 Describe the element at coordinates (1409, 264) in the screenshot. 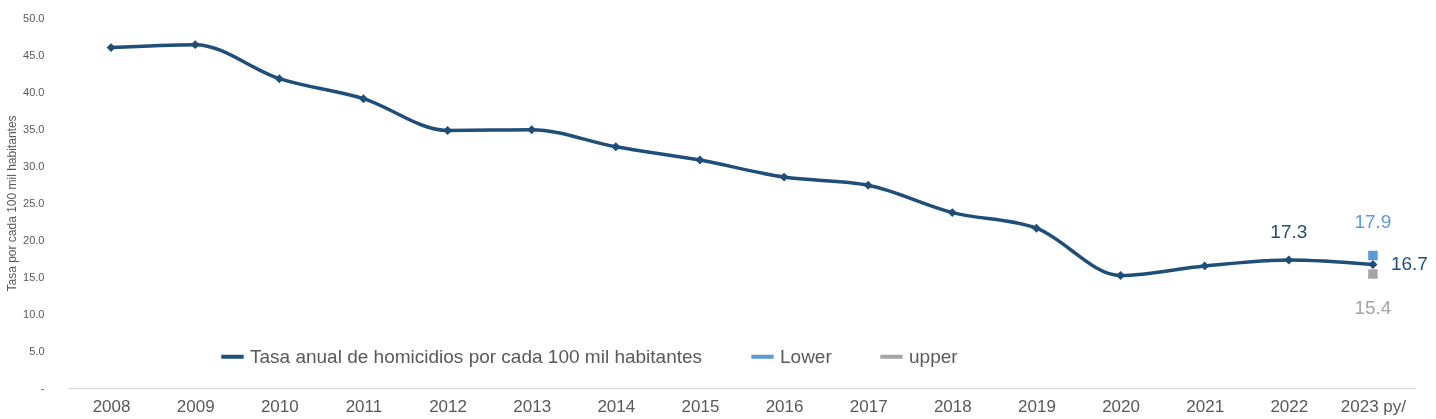

I see `data-label: 16.7` at that location.